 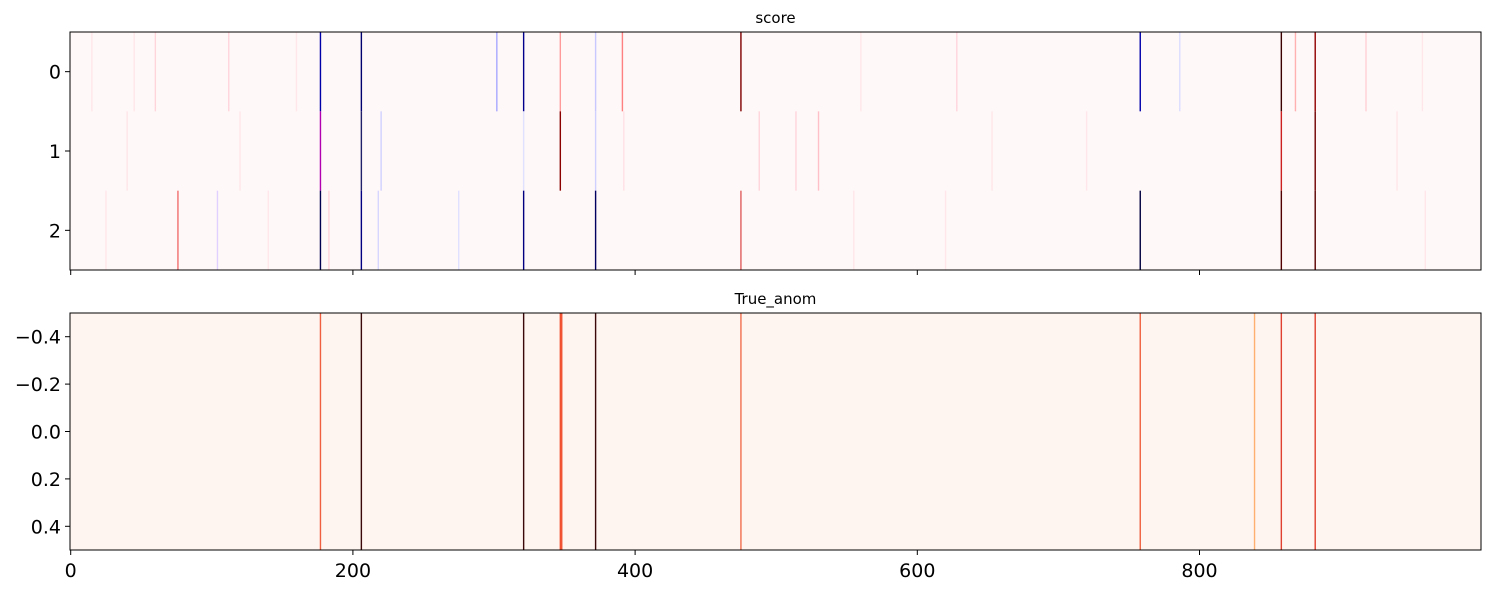 What do you see at coordinates (46, 433) in the screenshot?
I see `y-tick-label: 0.0` at bounding box center [46, 433].